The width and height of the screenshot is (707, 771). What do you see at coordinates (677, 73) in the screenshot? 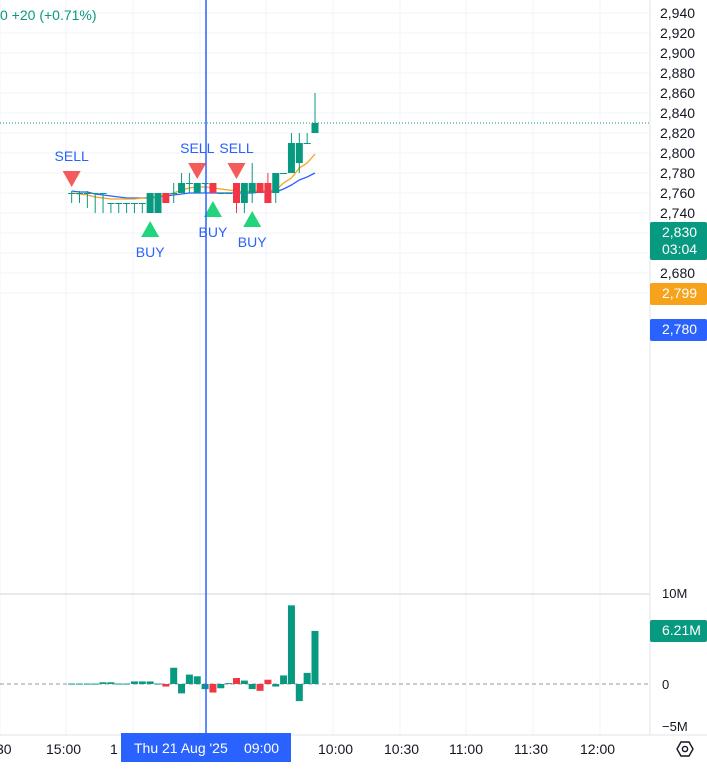
I see `price-tick-label: 2,880` at bounding box center [677, 73].